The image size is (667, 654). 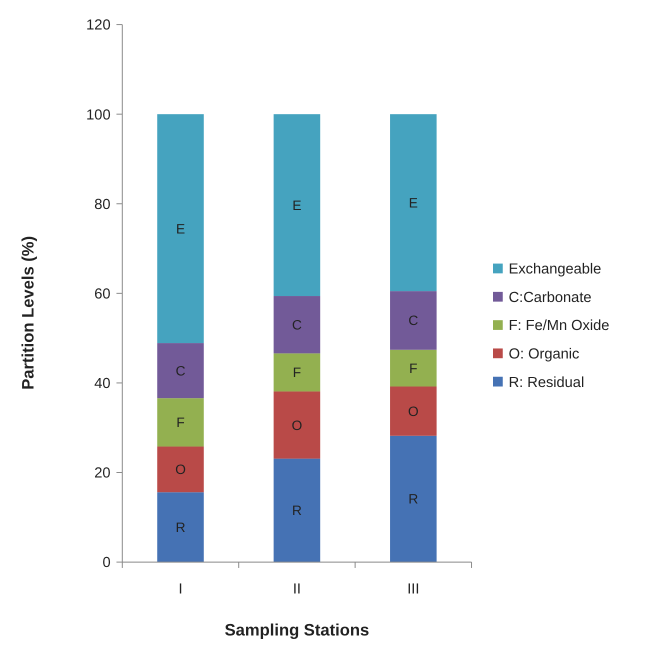 I want to click on legend-label: O: Organic, so click(x=544, y=354).